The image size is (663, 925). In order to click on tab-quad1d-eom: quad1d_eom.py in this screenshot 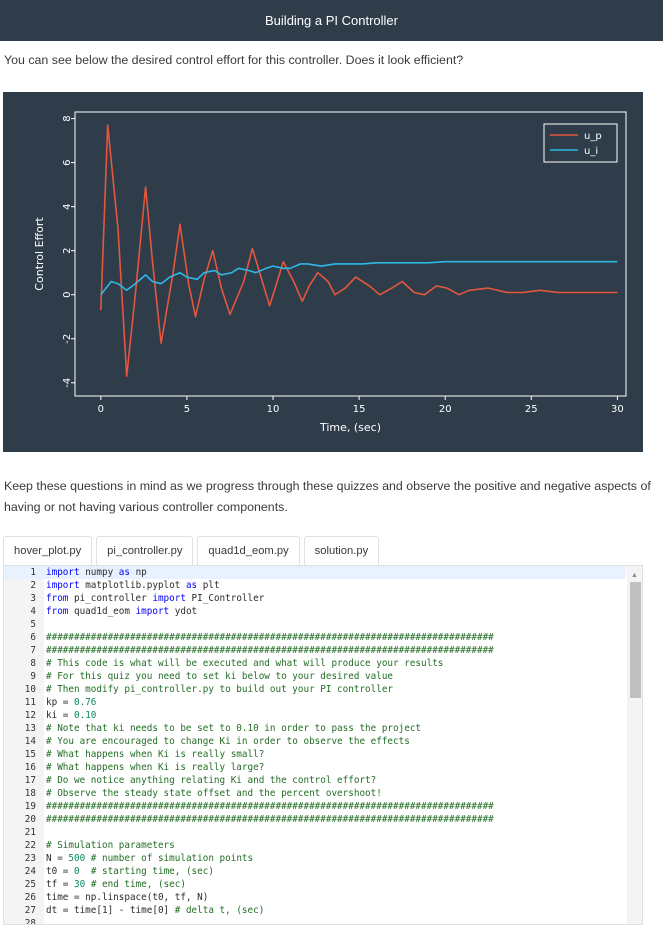, I will do `click(248, 550)`.